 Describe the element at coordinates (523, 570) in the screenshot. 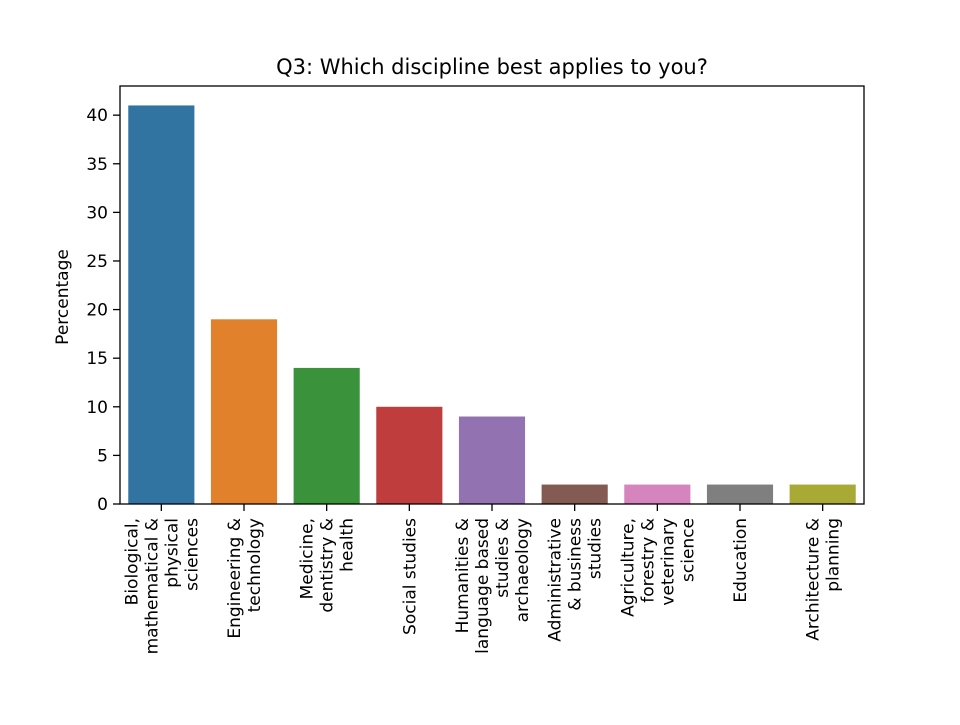

I see `x-tick-label-line: archaeology` at that location.